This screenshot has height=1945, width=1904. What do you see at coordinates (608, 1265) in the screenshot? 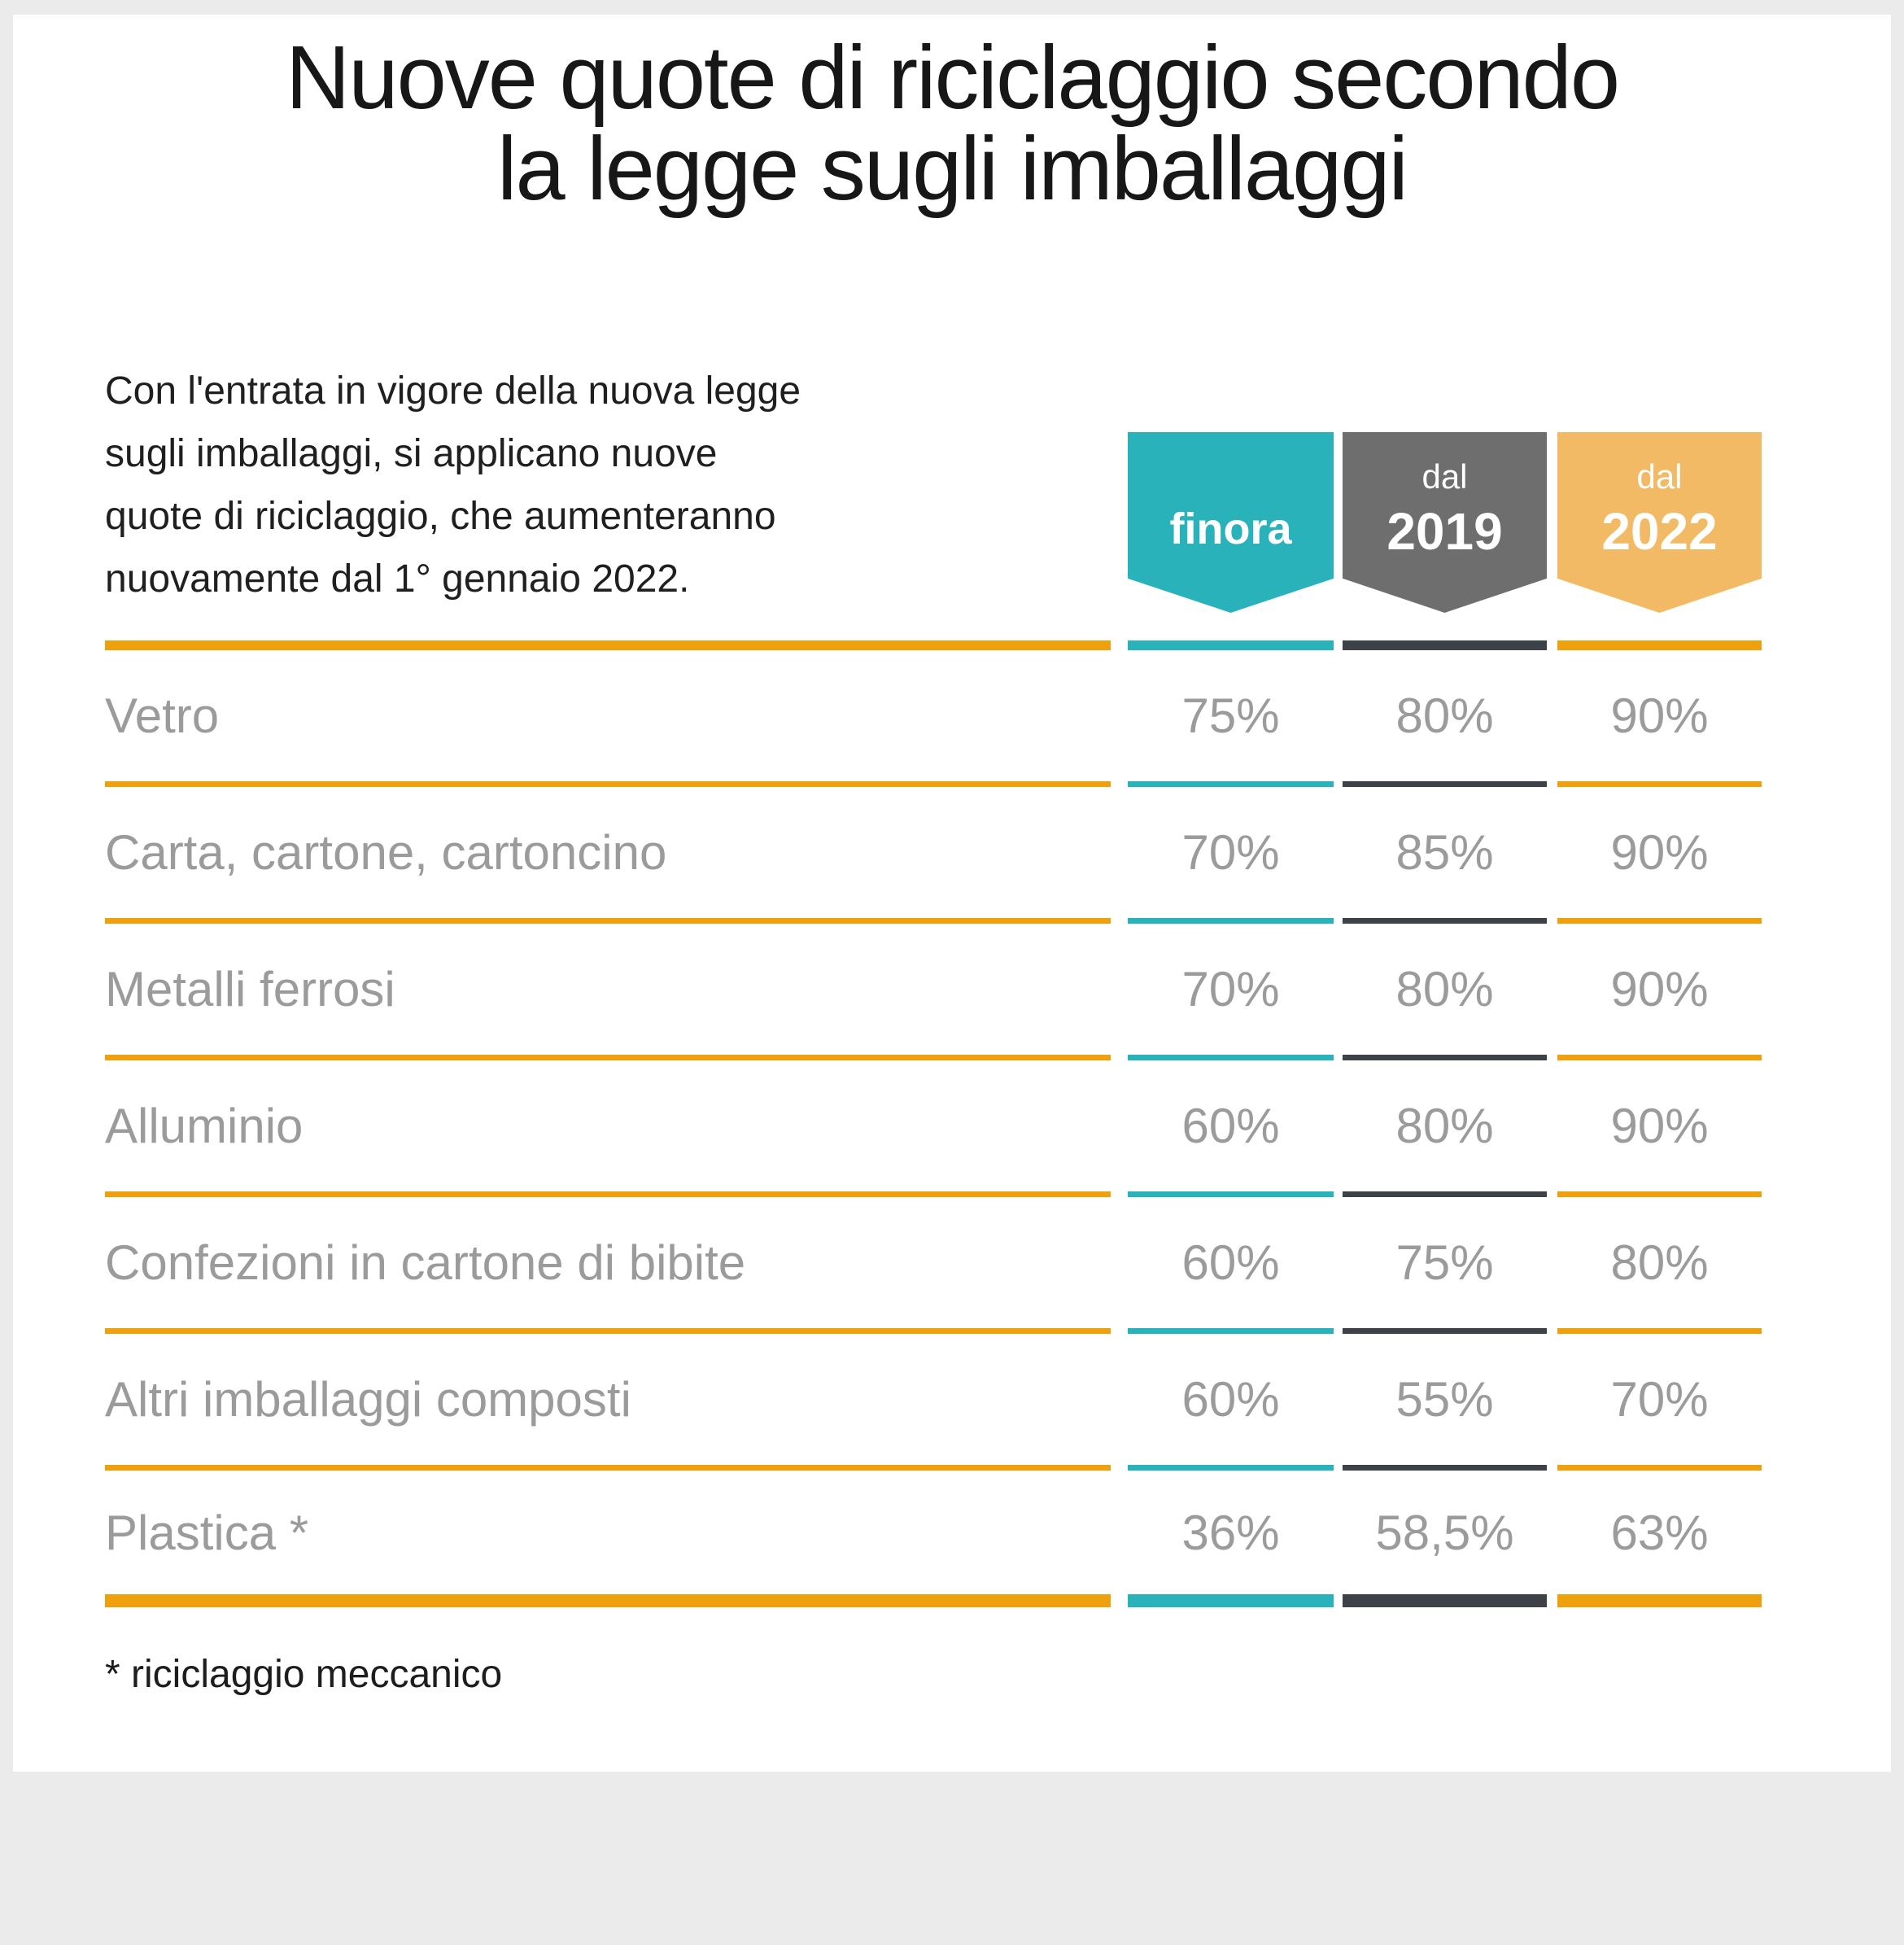
I see `row-label: Confezioni in cartone di bibite` at bounding box center [608, 1265].